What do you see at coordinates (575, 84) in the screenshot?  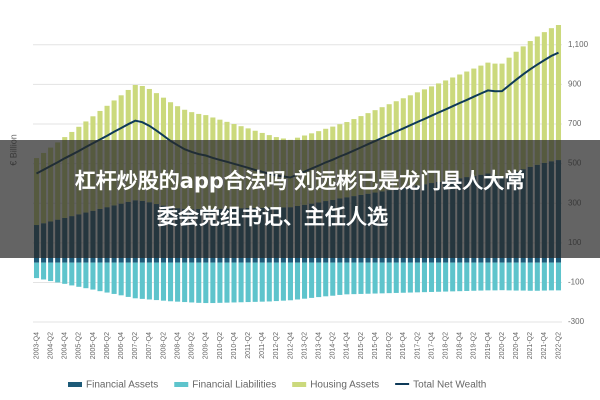 I see `y-tick-label: 900` at bounding box center [575, 84].